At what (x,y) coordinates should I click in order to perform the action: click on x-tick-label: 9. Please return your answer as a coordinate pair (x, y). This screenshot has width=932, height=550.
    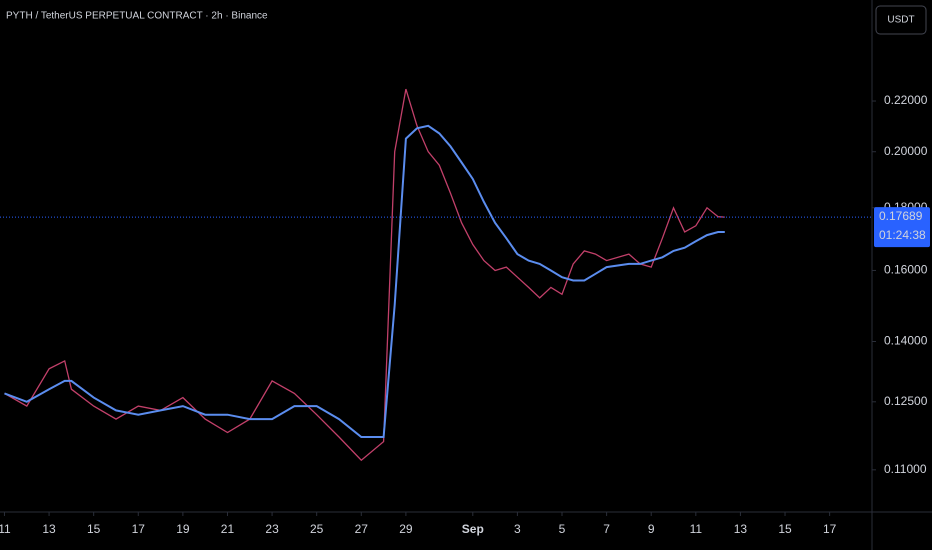
    Looking at the image, I should click on (651, 529).